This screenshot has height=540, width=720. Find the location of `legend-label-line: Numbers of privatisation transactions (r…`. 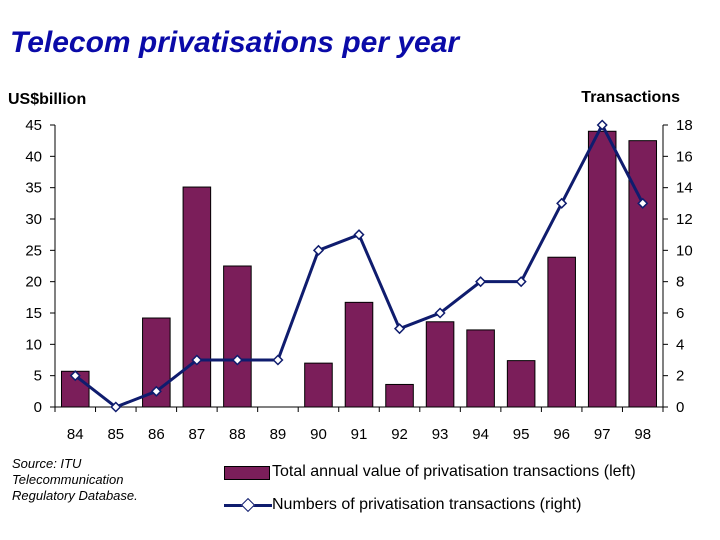

legend-label-line: Numbers of privatisation transactions (r… is located at coordinates (427, 504).